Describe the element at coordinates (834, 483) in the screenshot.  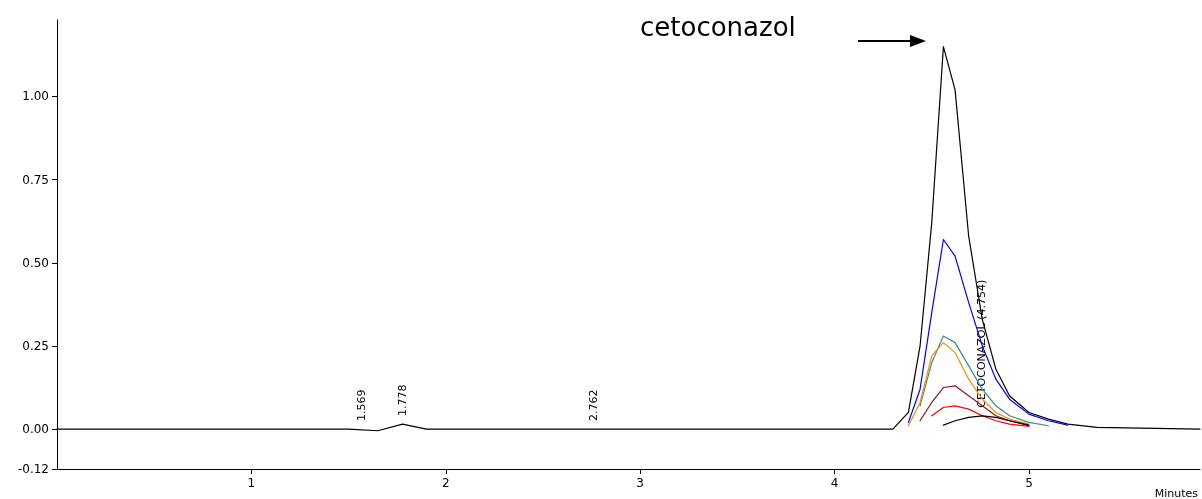
I see `x-tick-label: 4` at that location.